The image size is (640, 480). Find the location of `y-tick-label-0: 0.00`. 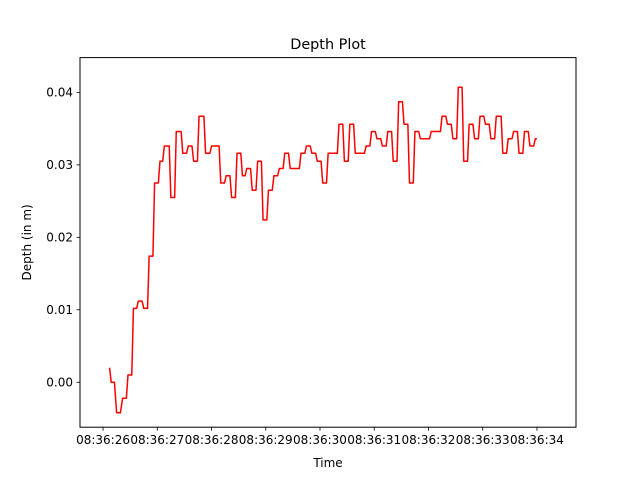

y-tick-label-0: 0.00 is located at coordinates (59, 383).